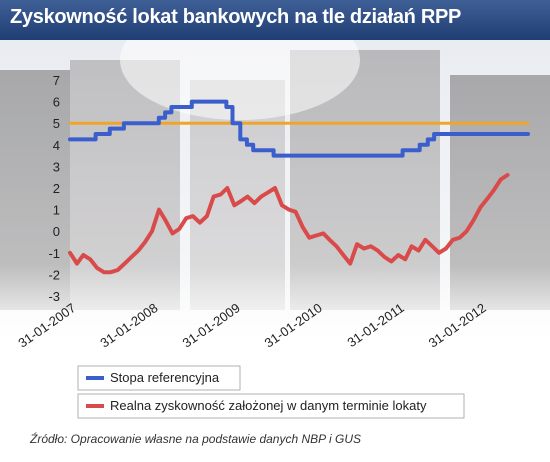 The width and height of the screenshot is (550, 462). What do you see at coordinates (56, 145) in the screenshot?
I see `y-tick-label: 4` at bounding box center [56, 145].